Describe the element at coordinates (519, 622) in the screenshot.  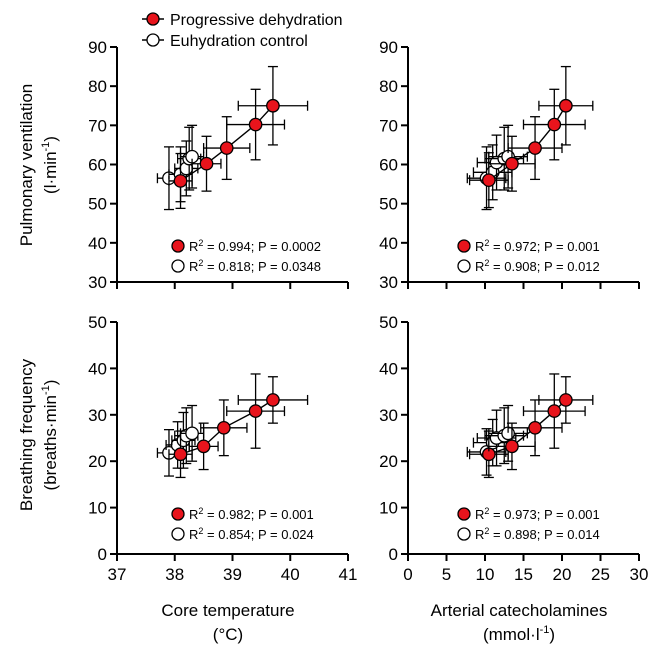
I see `col-label-catecholamines: Arterial catecholamines (mmol·l-1)` at that location.